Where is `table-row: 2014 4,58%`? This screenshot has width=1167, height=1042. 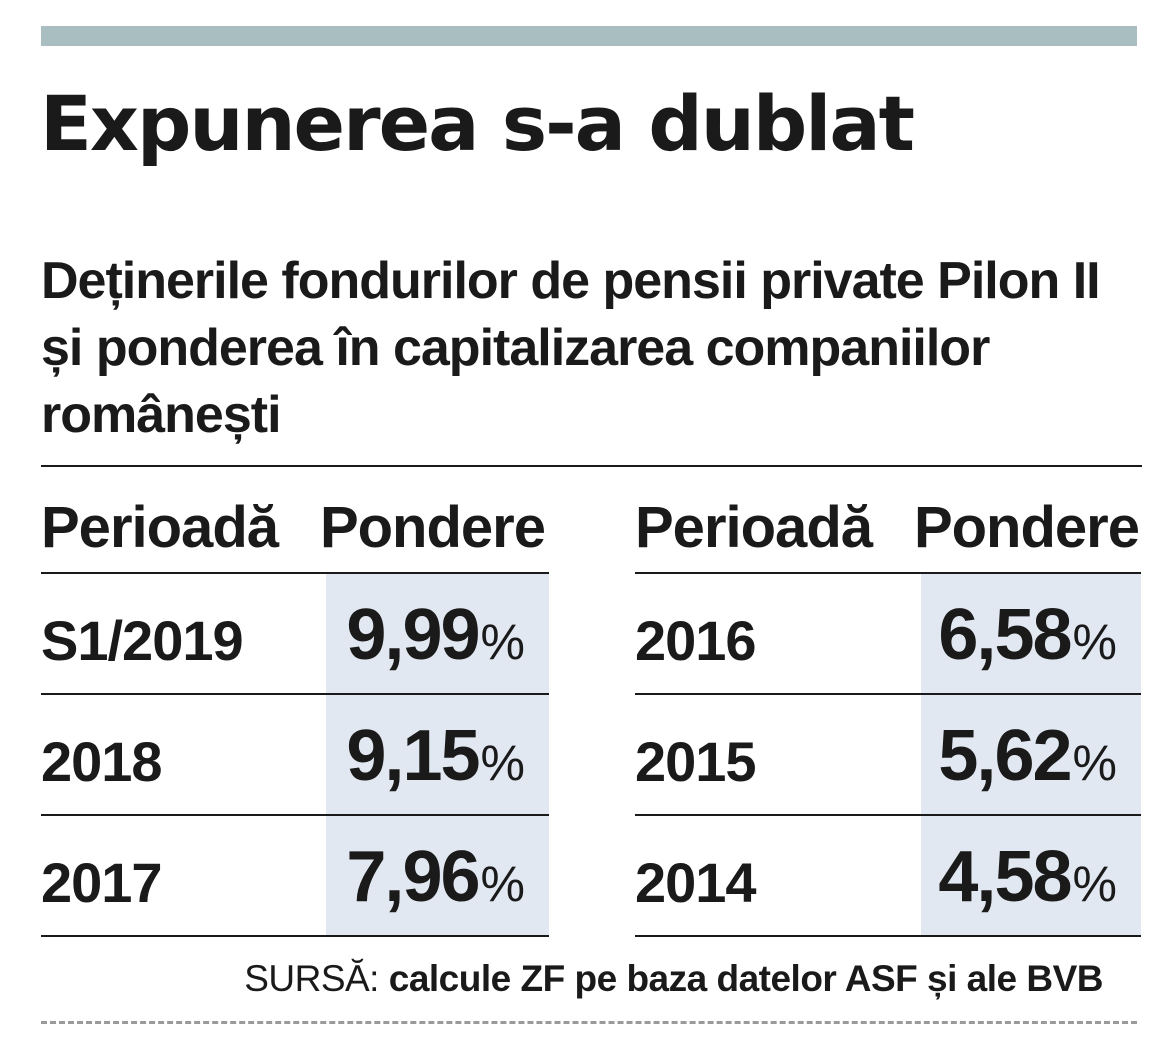
table-row: 2014 4,58% is located at coordinates (888, 876).